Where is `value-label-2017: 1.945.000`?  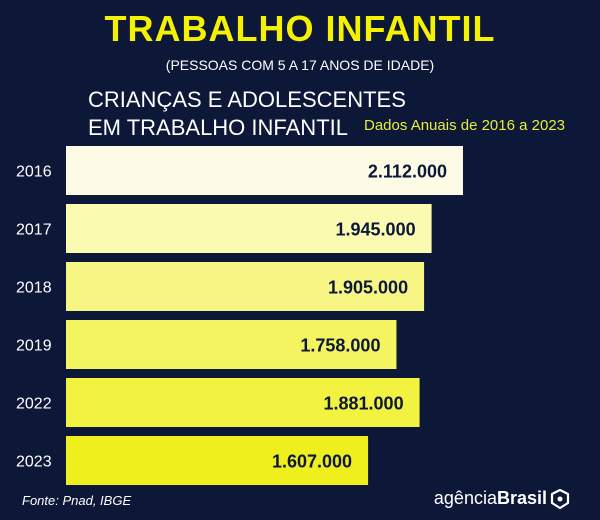
value-label-2017: 1.945.000 is located at coordinates (376, 230).